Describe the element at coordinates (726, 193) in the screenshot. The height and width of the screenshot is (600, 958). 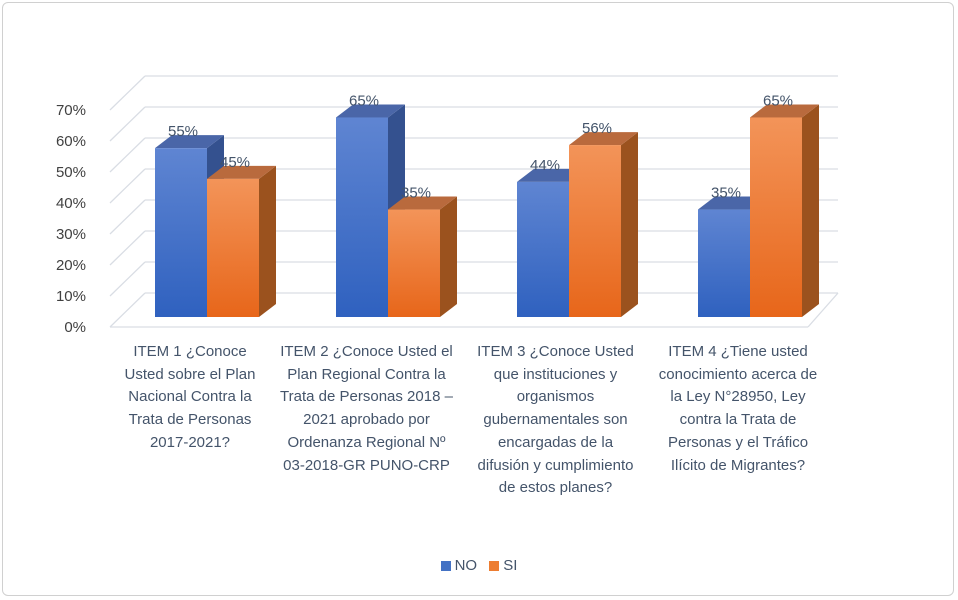
I see `data-label-no: 35%` at that location.